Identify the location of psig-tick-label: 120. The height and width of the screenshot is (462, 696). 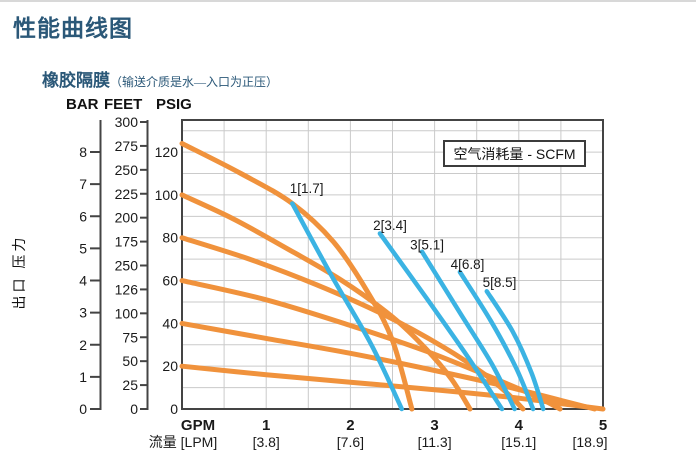
(167, 152).